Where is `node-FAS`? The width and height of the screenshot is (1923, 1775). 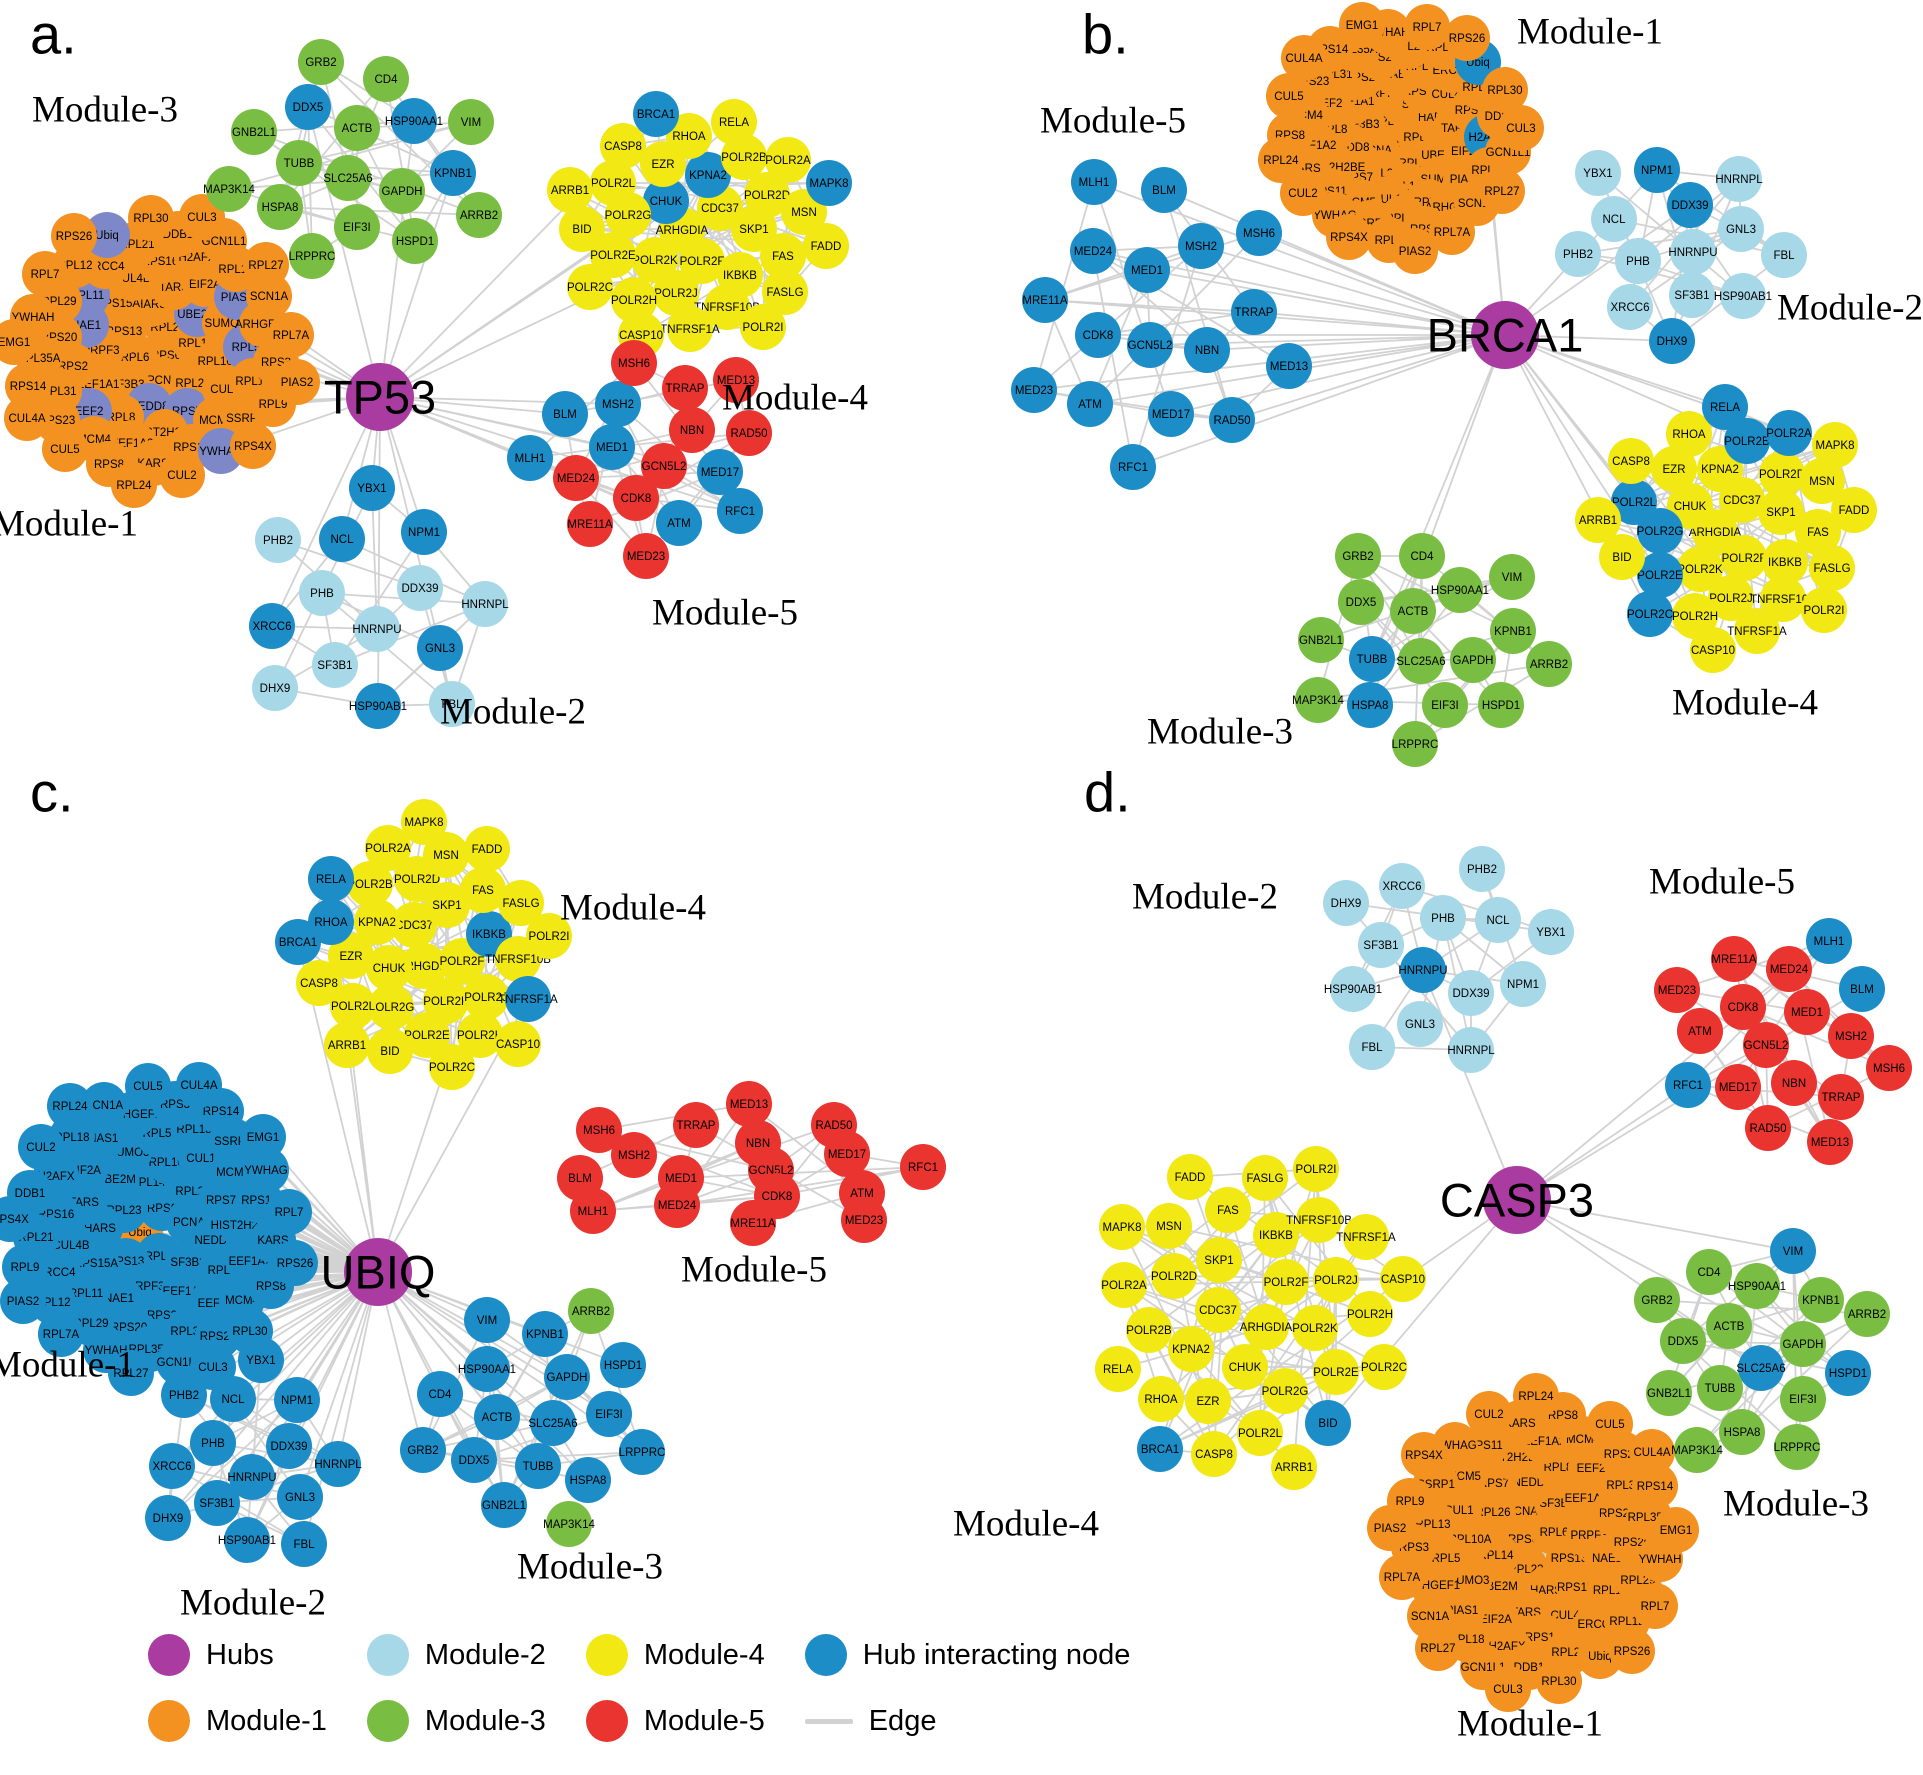 node-FAS is located at coordinates (483, 890).